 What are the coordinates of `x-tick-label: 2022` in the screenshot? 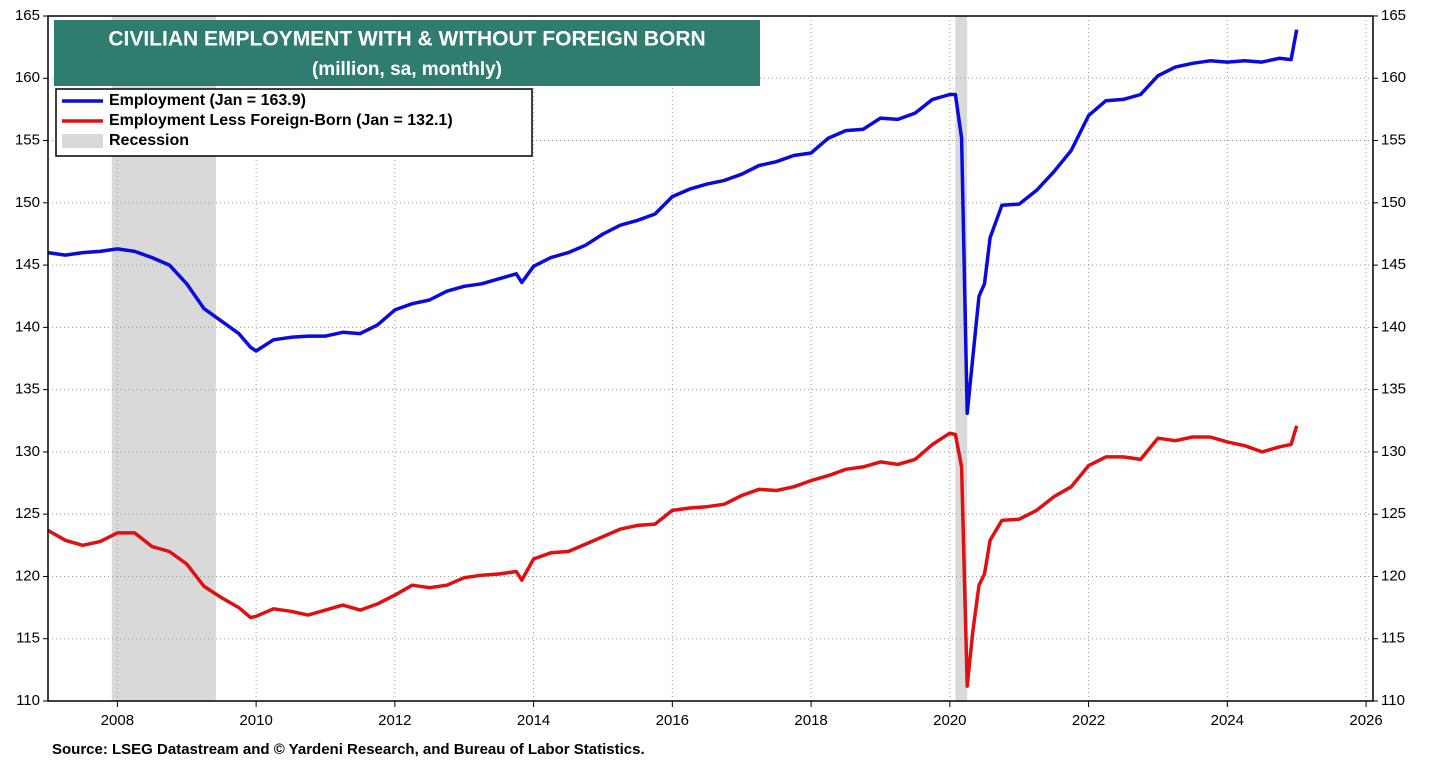 It's located at (1088, 720).